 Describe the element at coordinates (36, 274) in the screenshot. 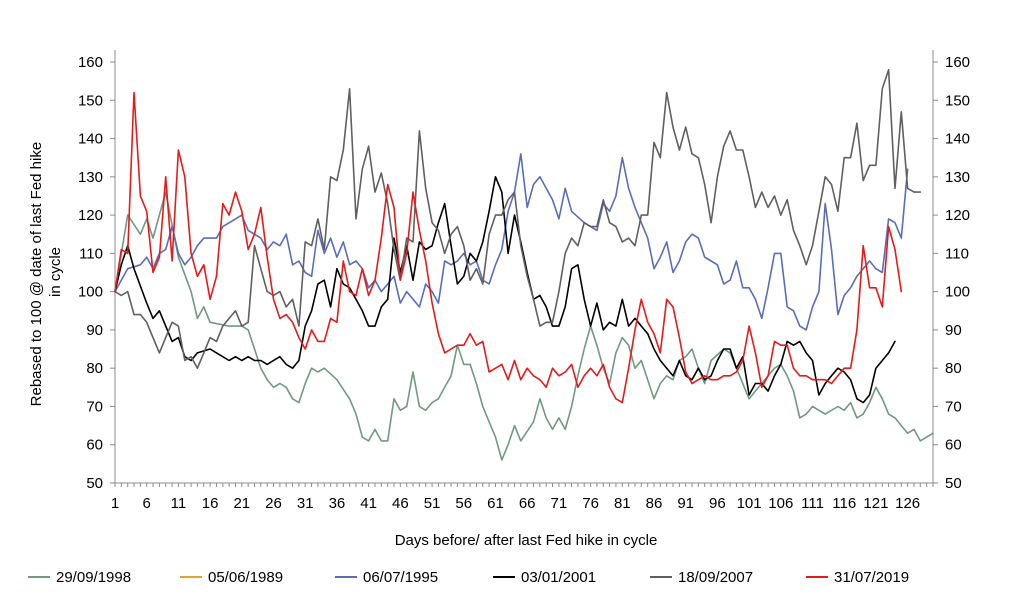

I see `y-axis-title-line-1: Rebased to 100 @ date of last Fed hike` at that location.